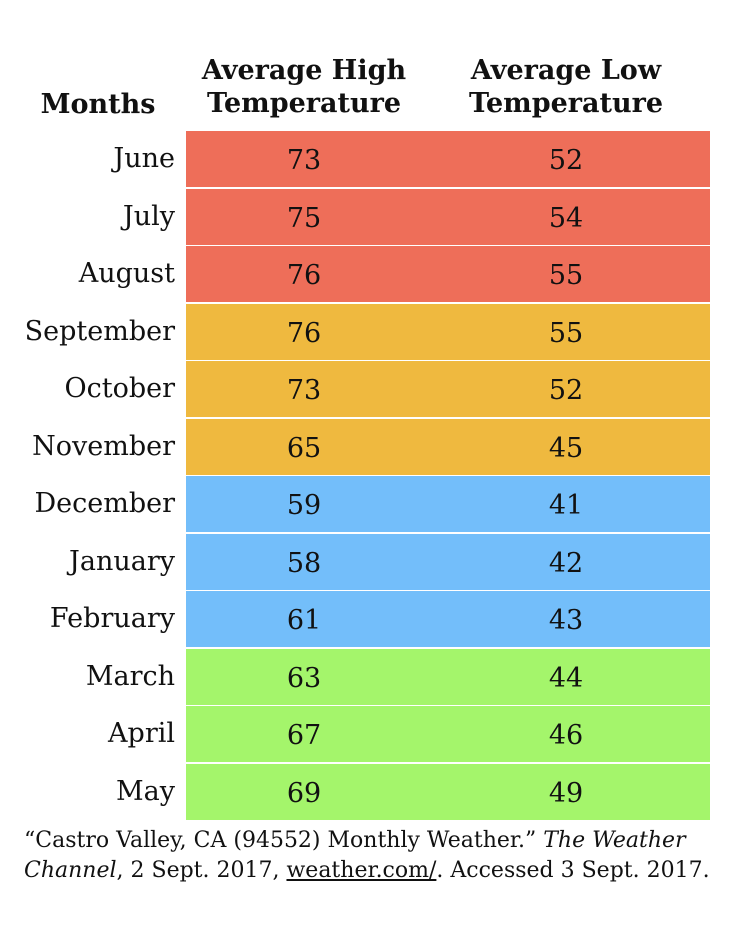 The image size is (750, 946). I want to click on month-label: June, so click(144, 158).